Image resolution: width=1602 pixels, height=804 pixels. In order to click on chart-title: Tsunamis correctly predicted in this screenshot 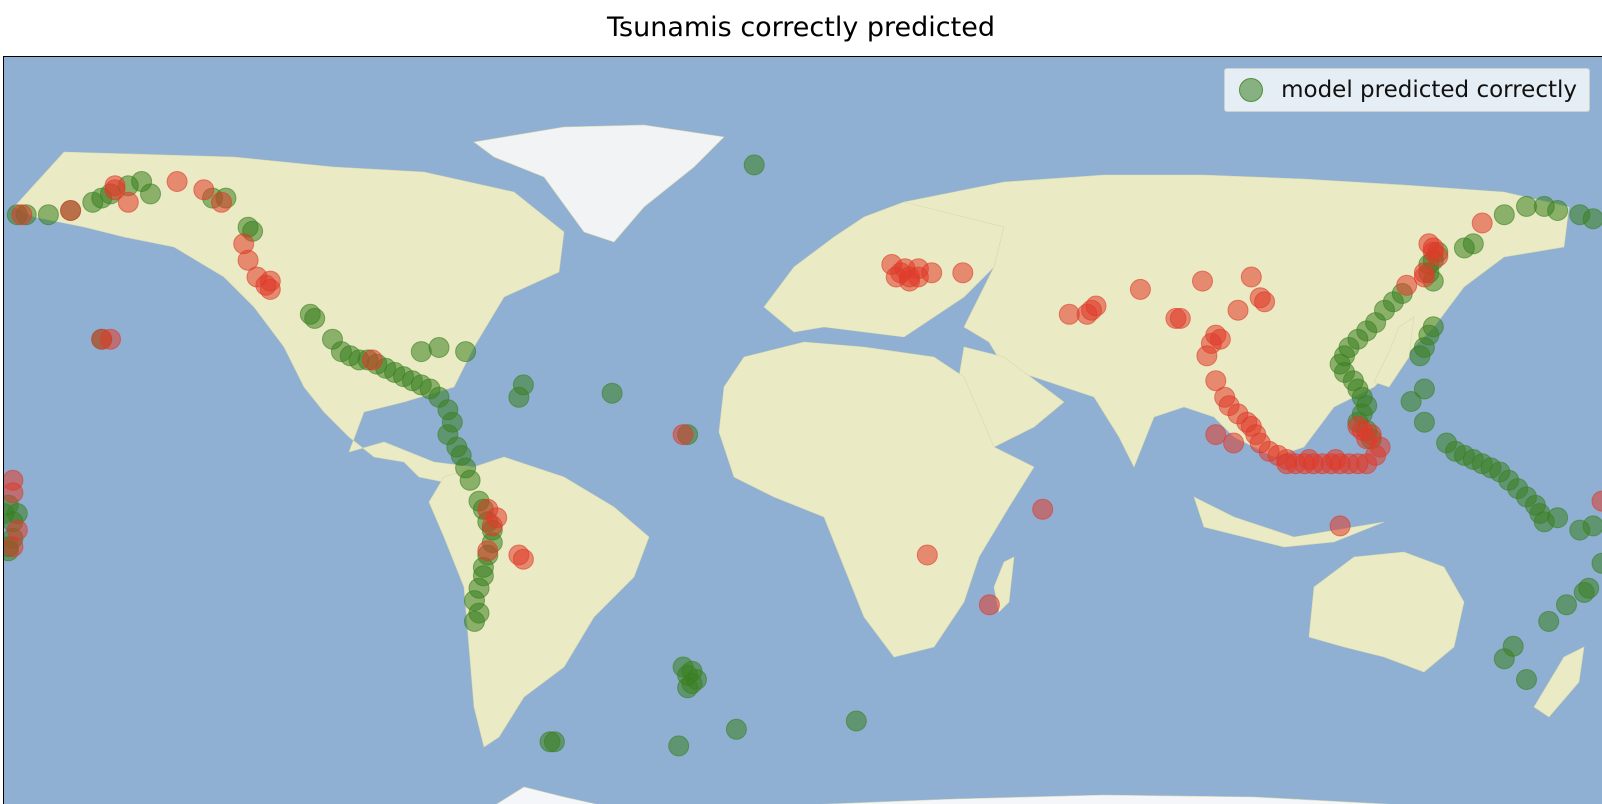, I will do `click(801, 27)`.